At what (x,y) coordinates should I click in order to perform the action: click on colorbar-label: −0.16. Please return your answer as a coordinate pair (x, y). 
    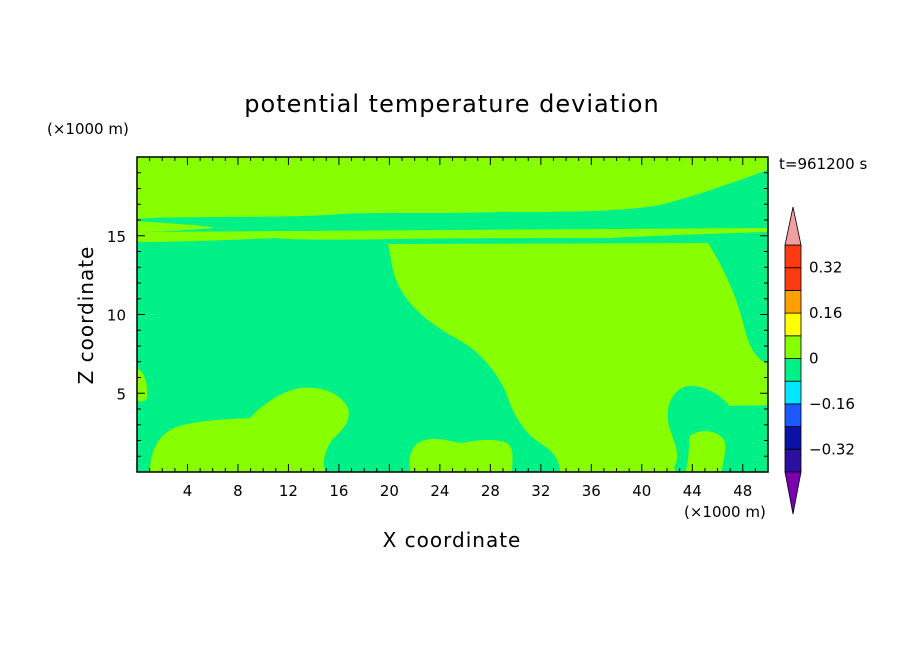
    Looking at the image, I should click on (832, 404).